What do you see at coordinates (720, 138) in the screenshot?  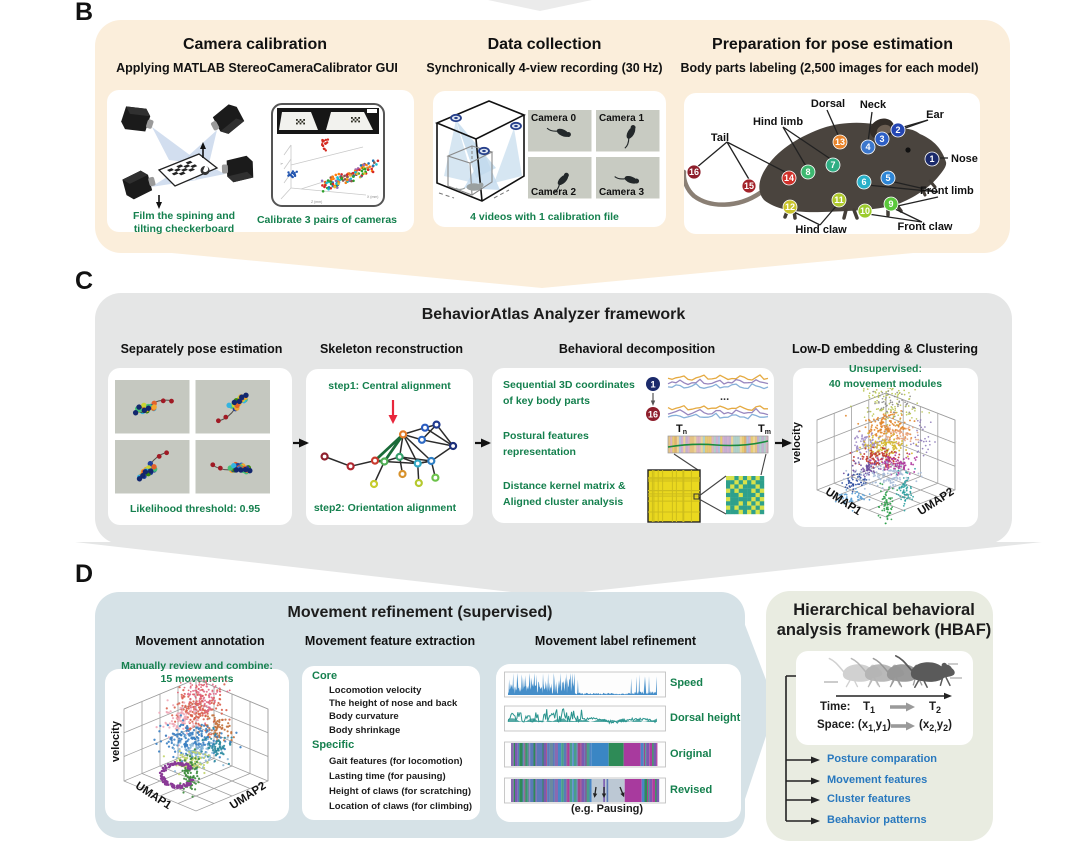 I see `svg-text: Tail` at bounding box center [720, 138].